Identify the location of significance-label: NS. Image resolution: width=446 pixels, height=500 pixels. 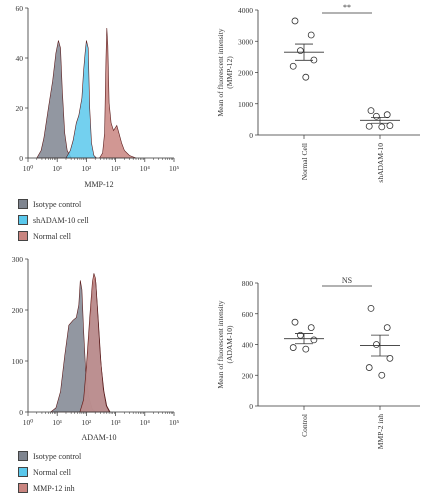
(347, 280).